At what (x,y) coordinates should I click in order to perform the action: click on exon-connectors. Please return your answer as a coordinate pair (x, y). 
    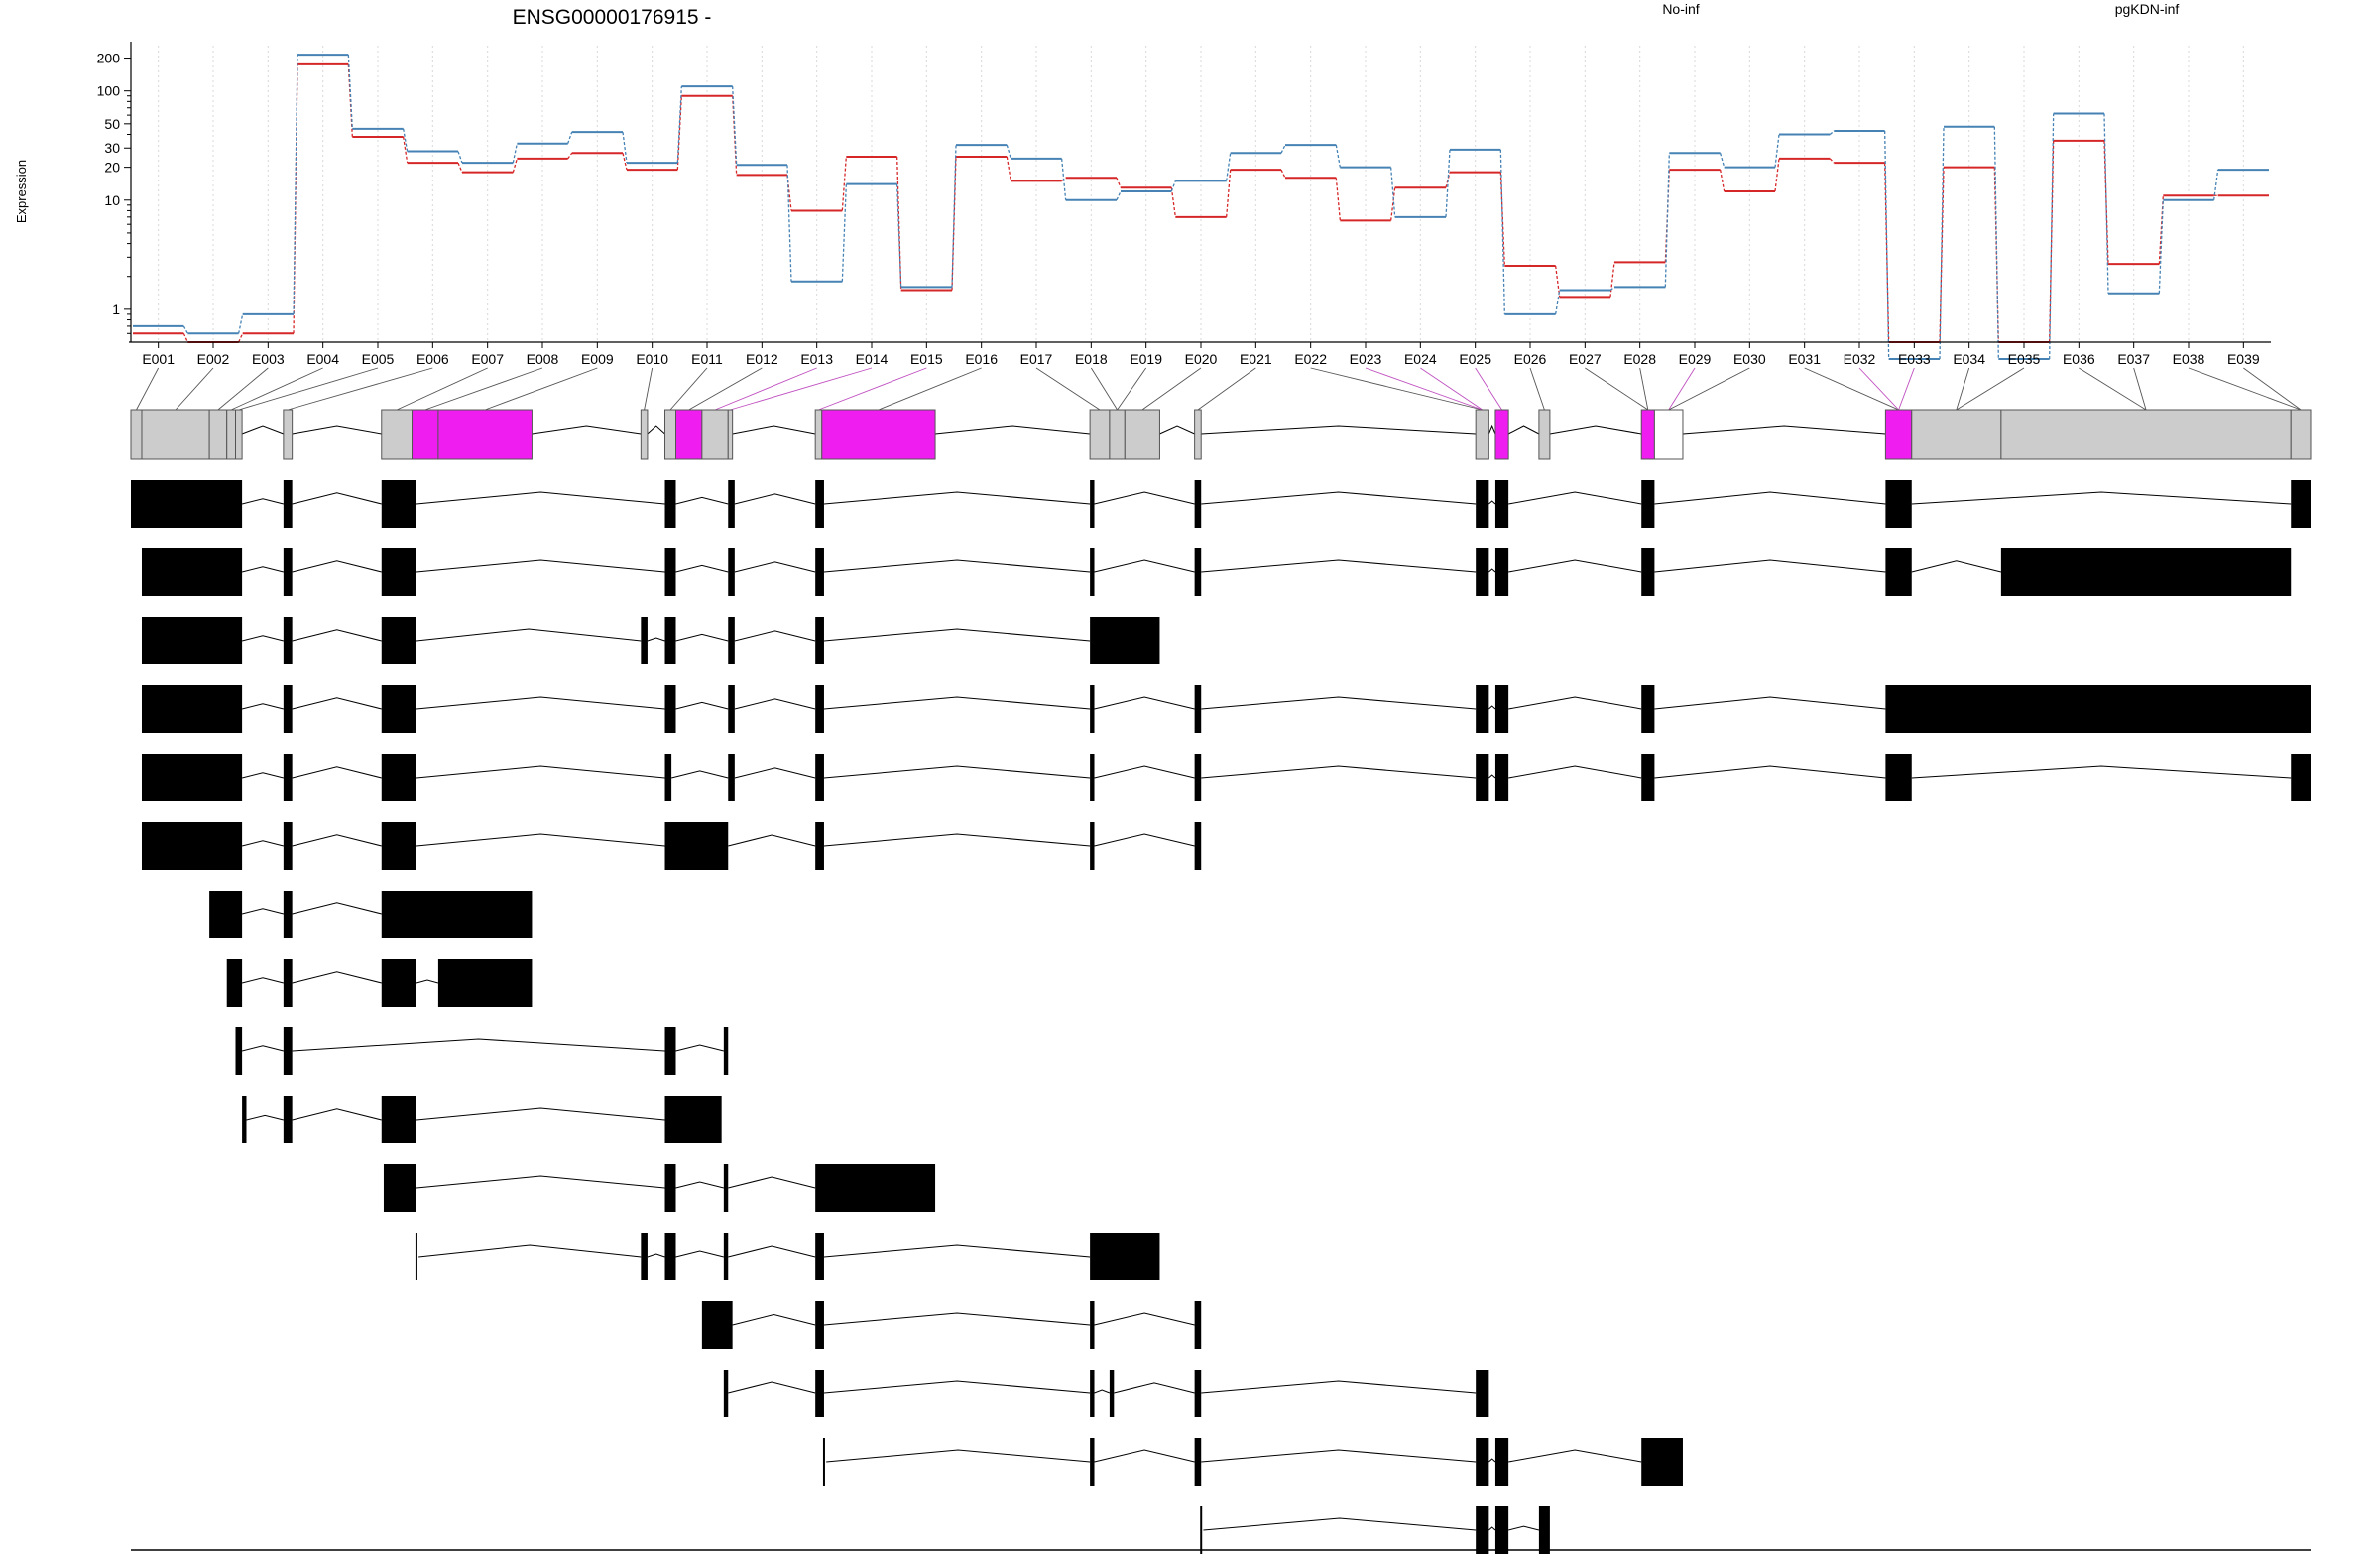
    Looking at the image, I should click on (1219, 389).